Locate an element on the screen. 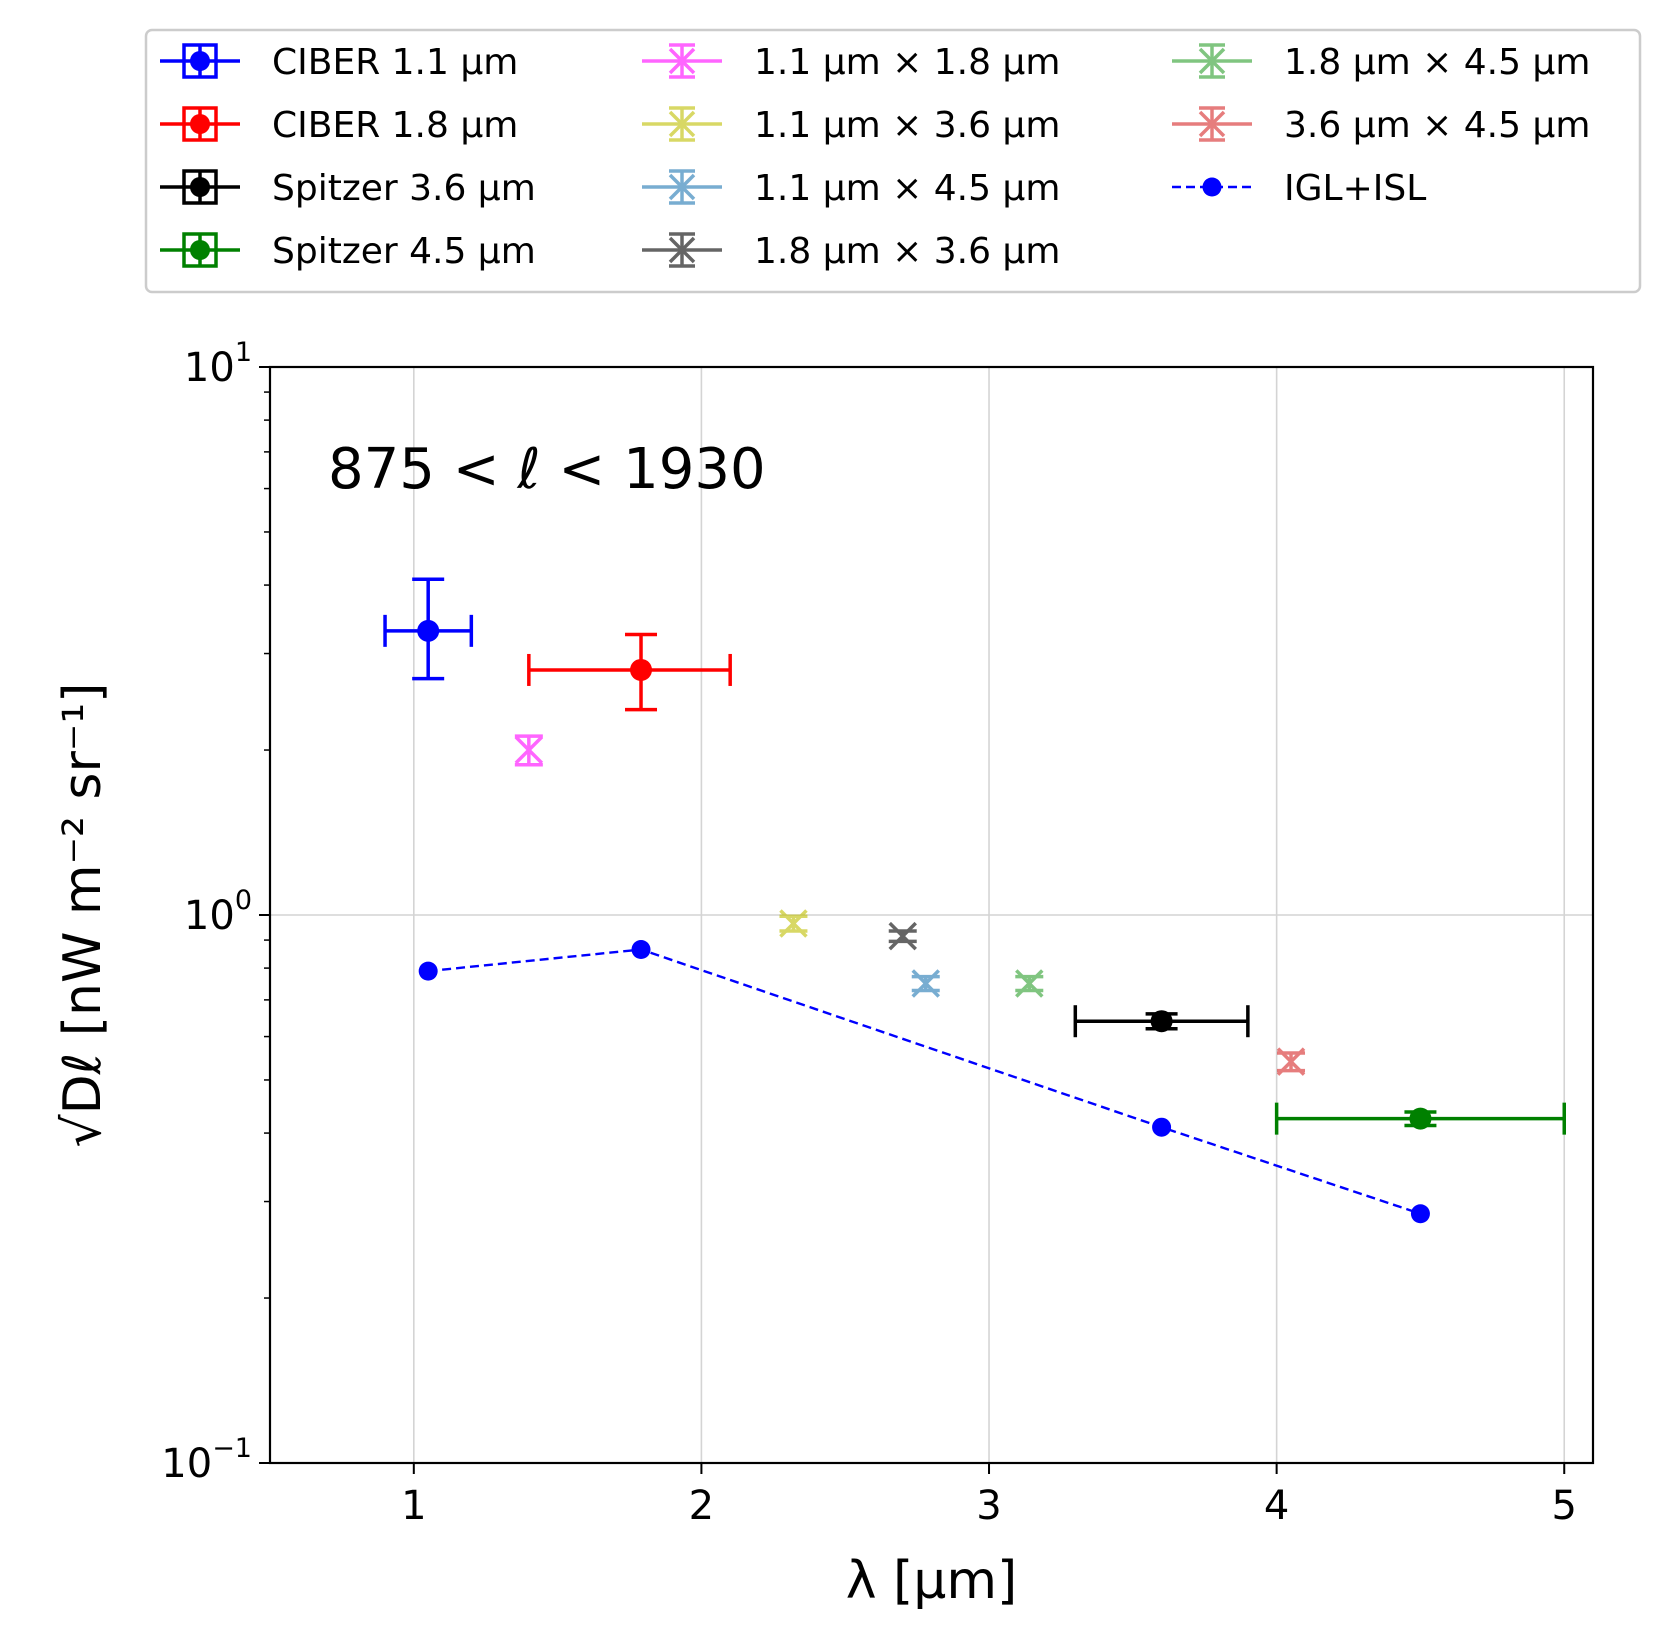  legend-item: 1.1 μm × 4.5 μm is located at coordinates (851, 188).